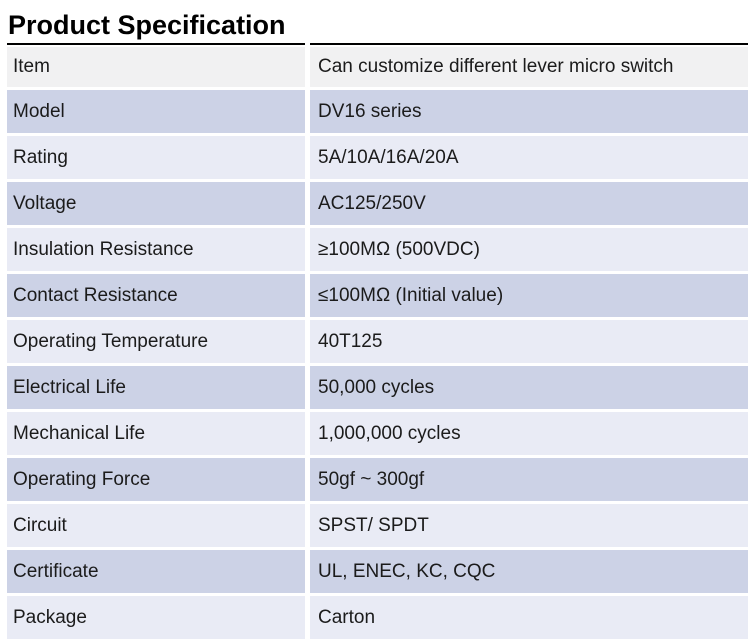 This screenshot has height=644, width=754. I want to click on spec-value-cell: DV16 series, so click(529, 111).